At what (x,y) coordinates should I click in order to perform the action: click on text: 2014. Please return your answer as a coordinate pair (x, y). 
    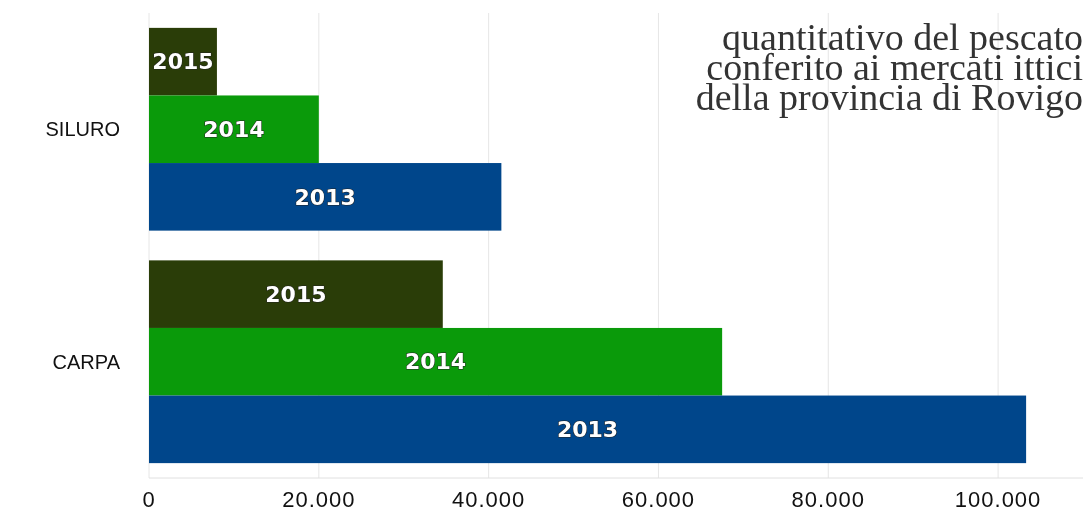
    Looking at the image, I should click on (435, 362).